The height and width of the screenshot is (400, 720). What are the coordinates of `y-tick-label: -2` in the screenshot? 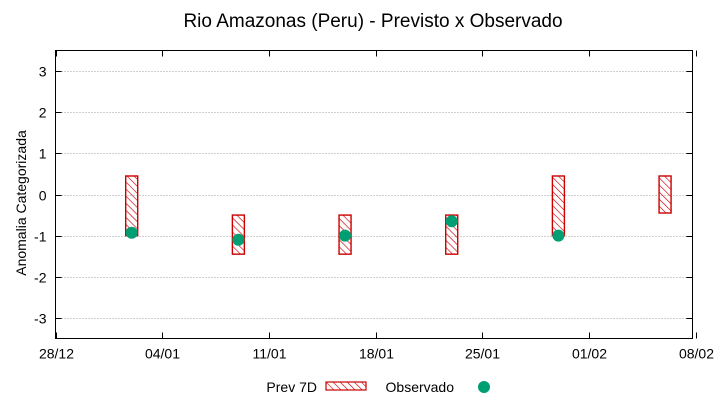 It's located at (40, 278).